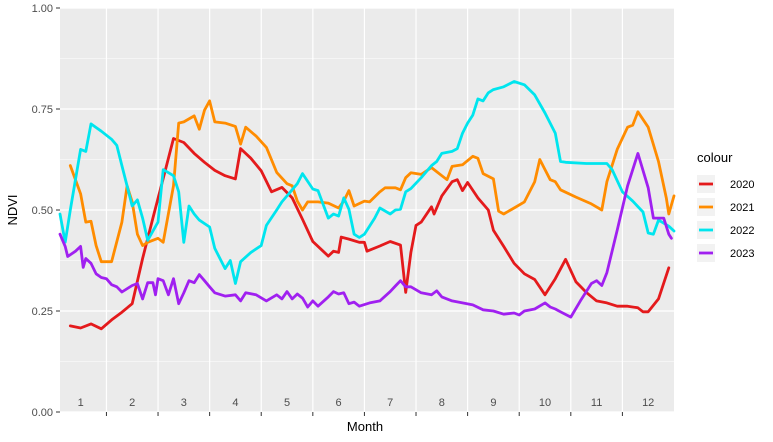 Image resolution: width=773 pixels, height=442 pixels. Describe the element at coordinates (715, 157) in the screenshot. I see `legend-title: colour` at that location.